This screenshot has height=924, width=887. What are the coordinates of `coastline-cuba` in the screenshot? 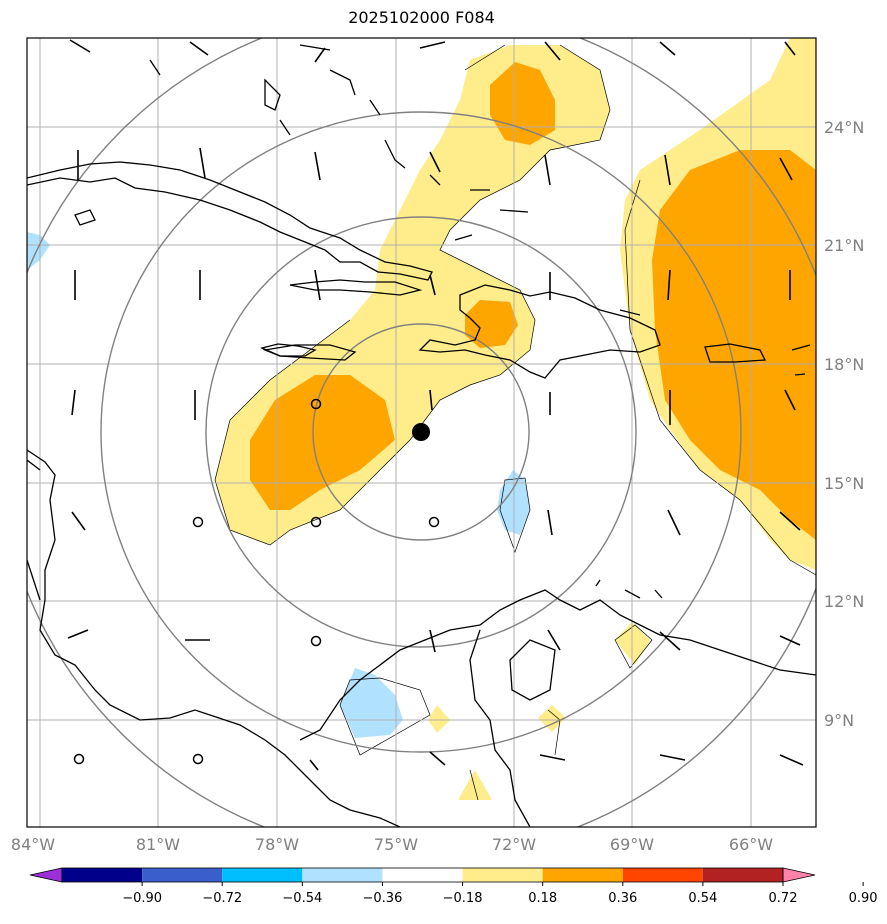 It's located at (230, 221).